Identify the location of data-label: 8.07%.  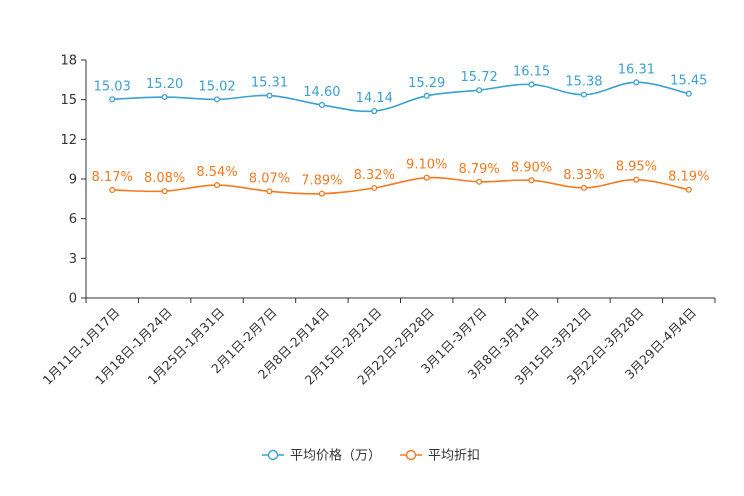
(269, 178).